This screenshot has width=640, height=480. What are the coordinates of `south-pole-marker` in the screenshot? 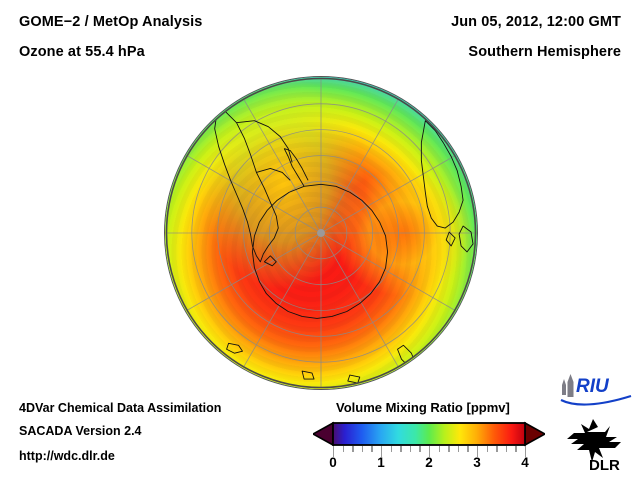 It's located at (321, 233).